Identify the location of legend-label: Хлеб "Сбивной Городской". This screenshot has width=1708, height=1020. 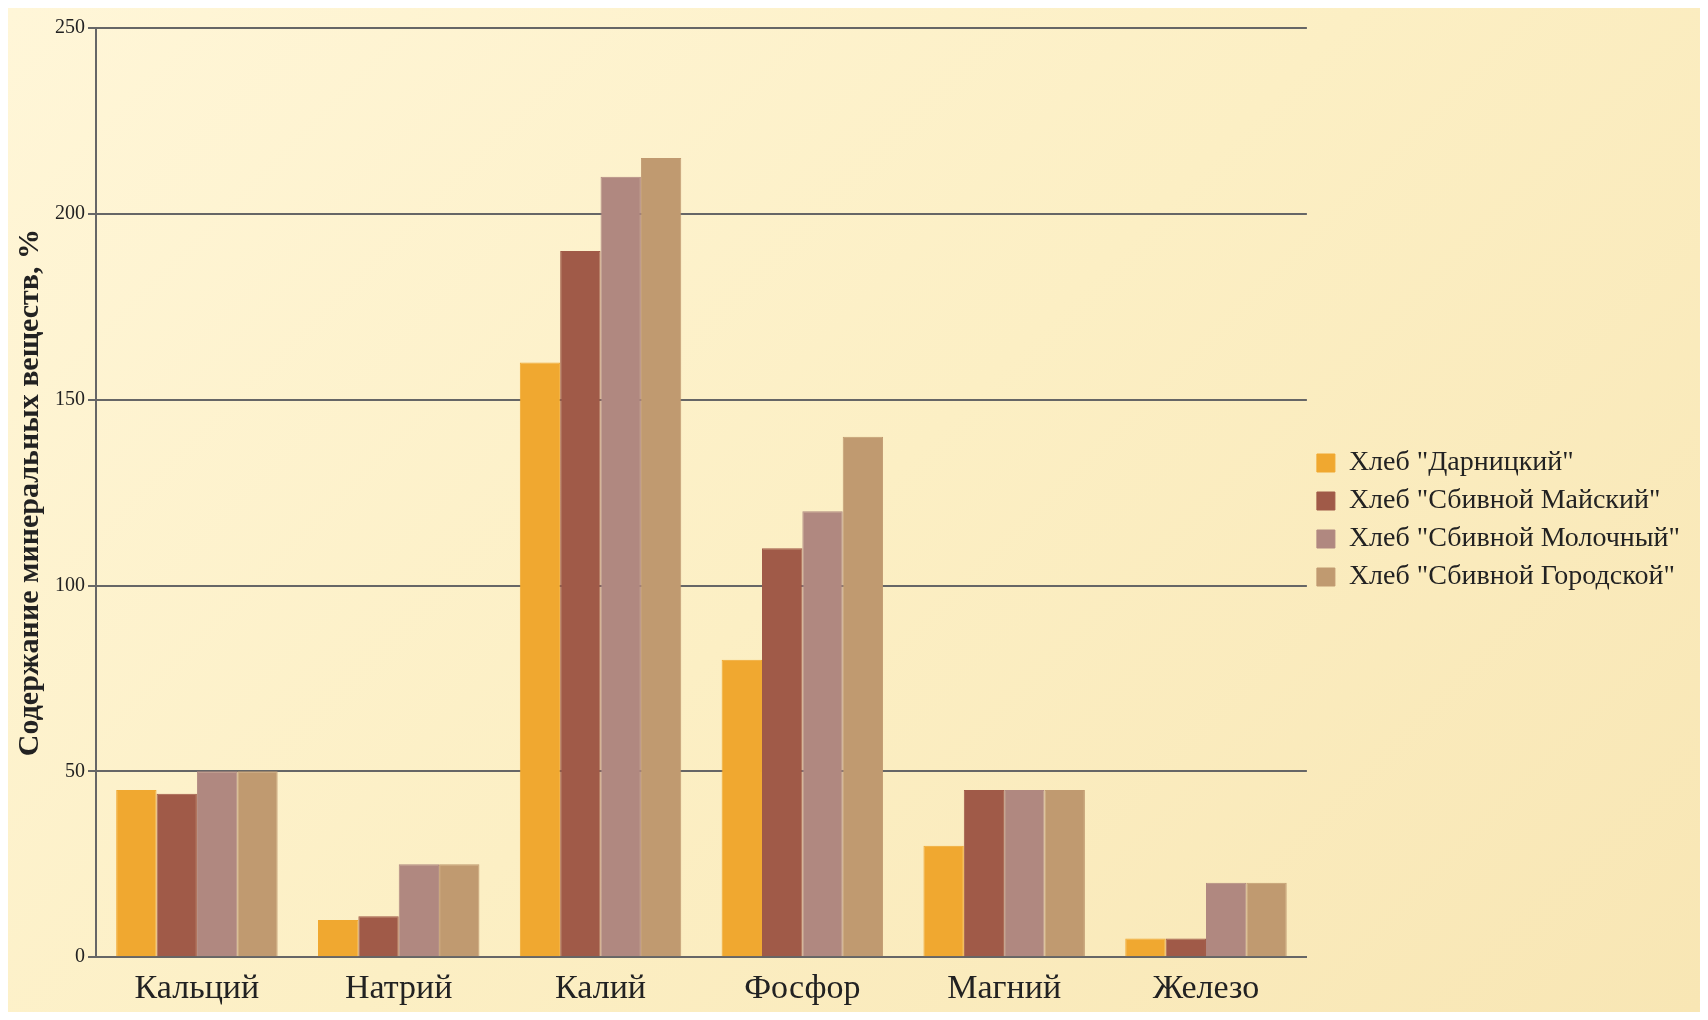
(1511, 575).